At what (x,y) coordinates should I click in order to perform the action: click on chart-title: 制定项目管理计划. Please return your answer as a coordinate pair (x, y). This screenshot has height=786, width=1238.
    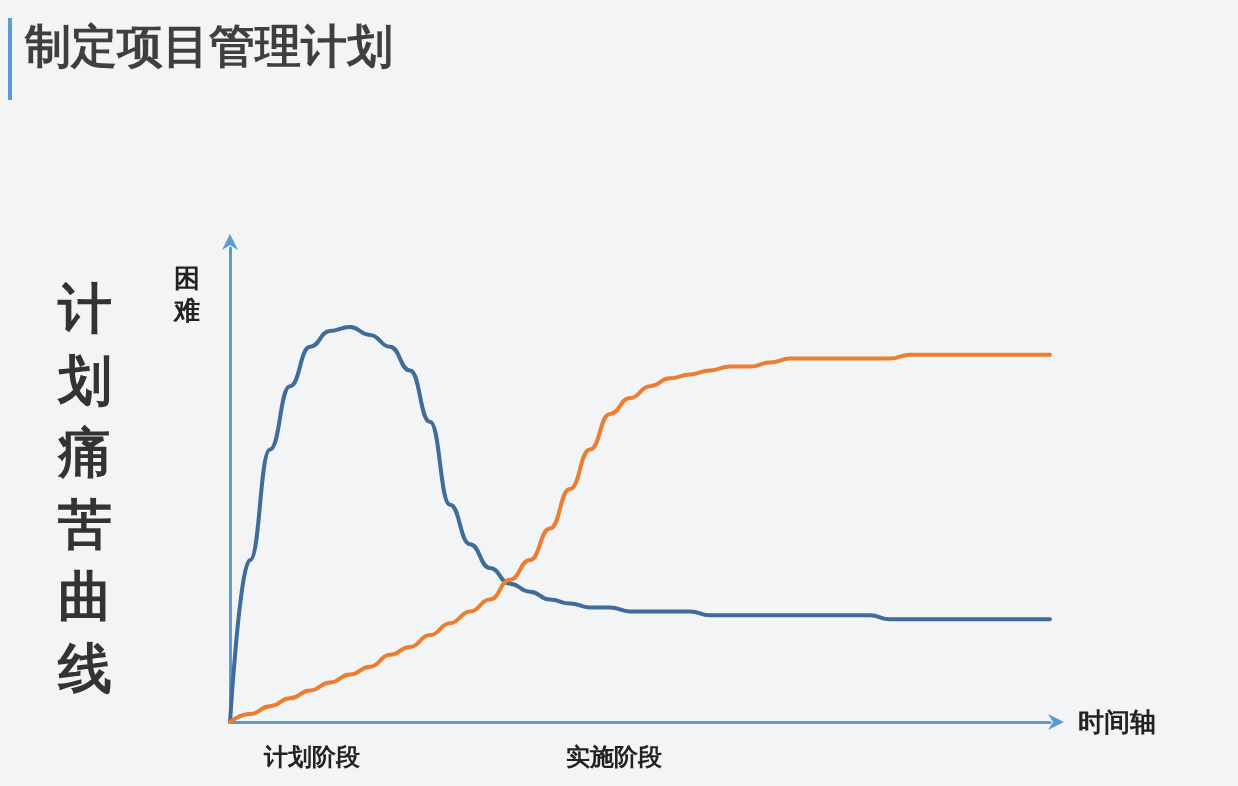
    Looking at the image, I should click on (208, 46).